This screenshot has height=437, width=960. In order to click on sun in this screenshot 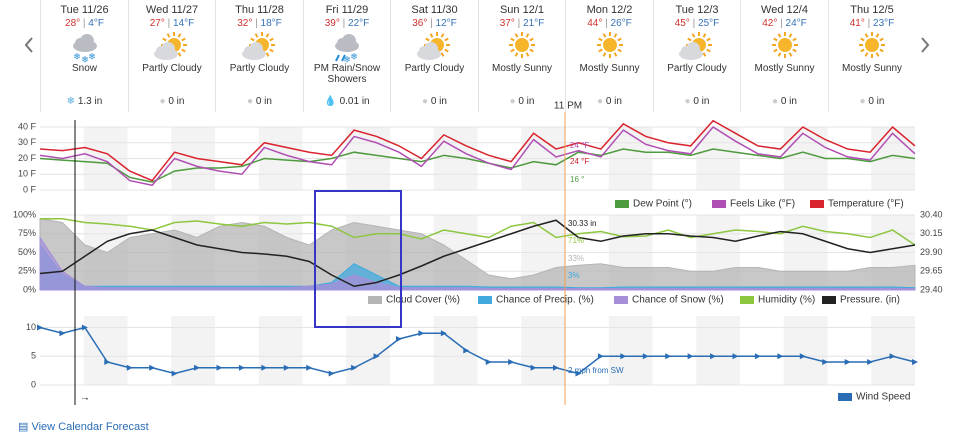, I will do `click(522, 45)`.